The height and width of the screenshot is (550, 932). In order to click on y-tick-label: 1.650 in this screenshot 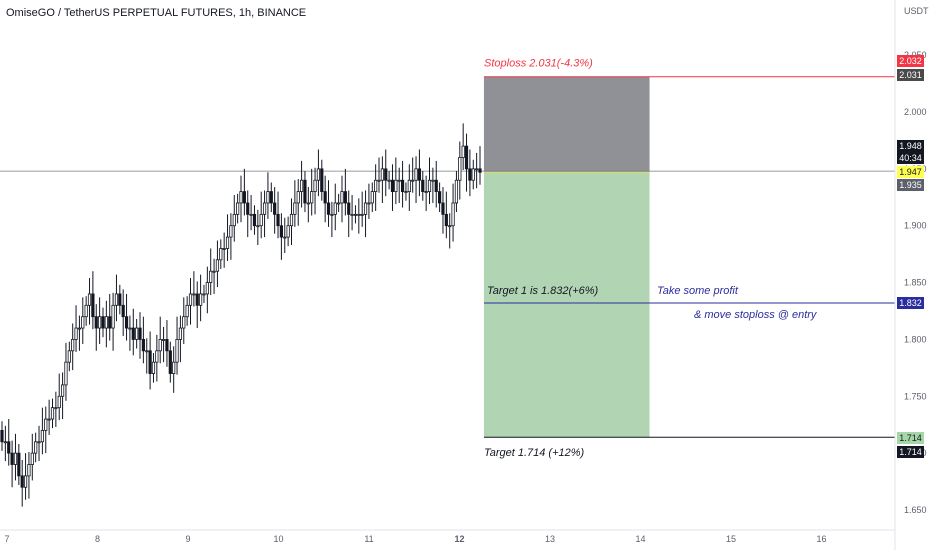, I will do `click(915, 510)`.